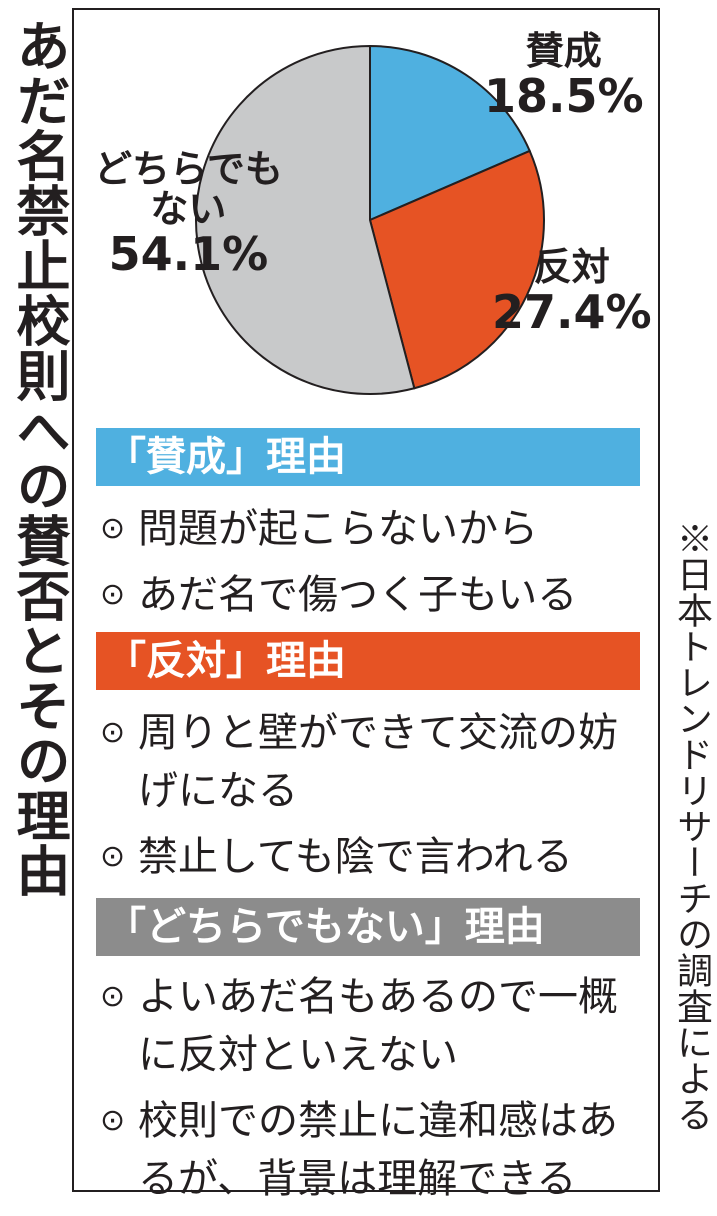  Describe the element at coordinates (368, 661) in the screenshot. I see `oppose-reasons-header: 「反対」理由` at that location.